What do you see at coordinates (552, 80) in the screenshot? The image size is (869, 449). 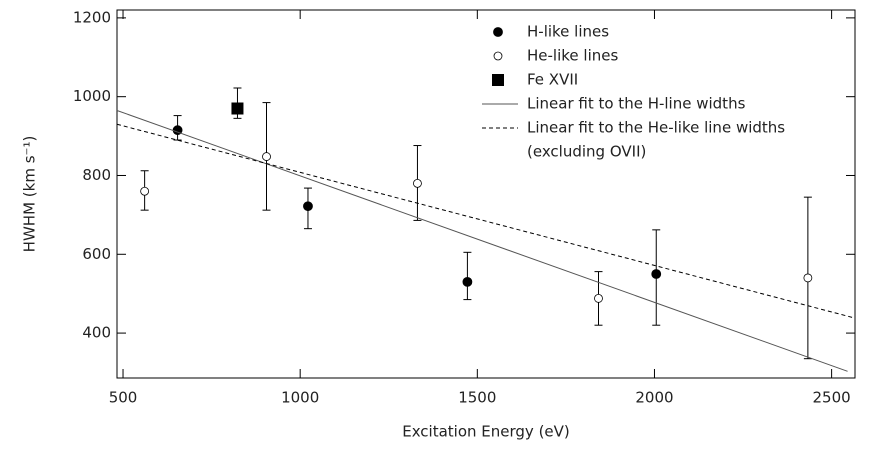 I see `legend-label: Fe XVII` at bounding box center [552, 80].